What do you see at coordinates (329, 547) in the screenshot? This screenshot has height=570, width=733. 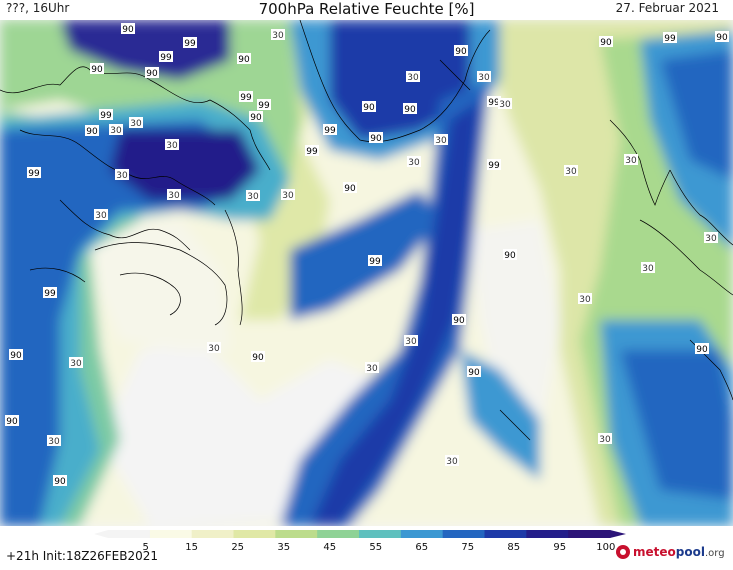 I see `legend-tick-label: 45` at bounding box center [329, 547].